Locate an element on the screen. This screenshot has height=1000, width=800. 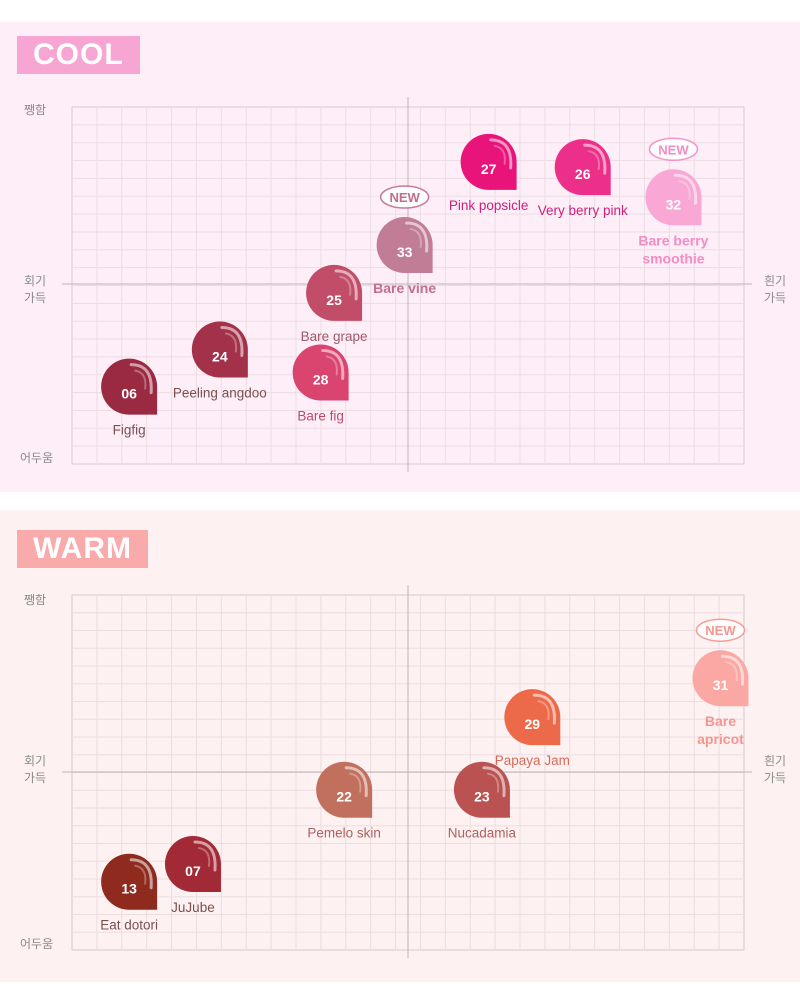
swatch-number: 24 is located at coordinates (220, 356).